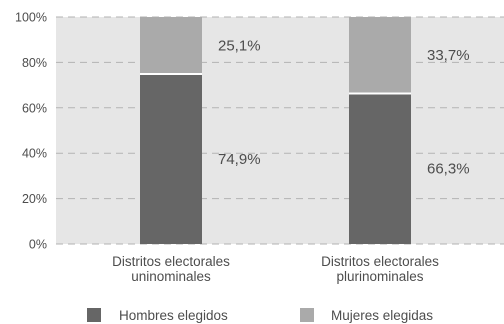  I want to click on legend: Hombres elegidos Mujeres elegidas, so click(260, 315).